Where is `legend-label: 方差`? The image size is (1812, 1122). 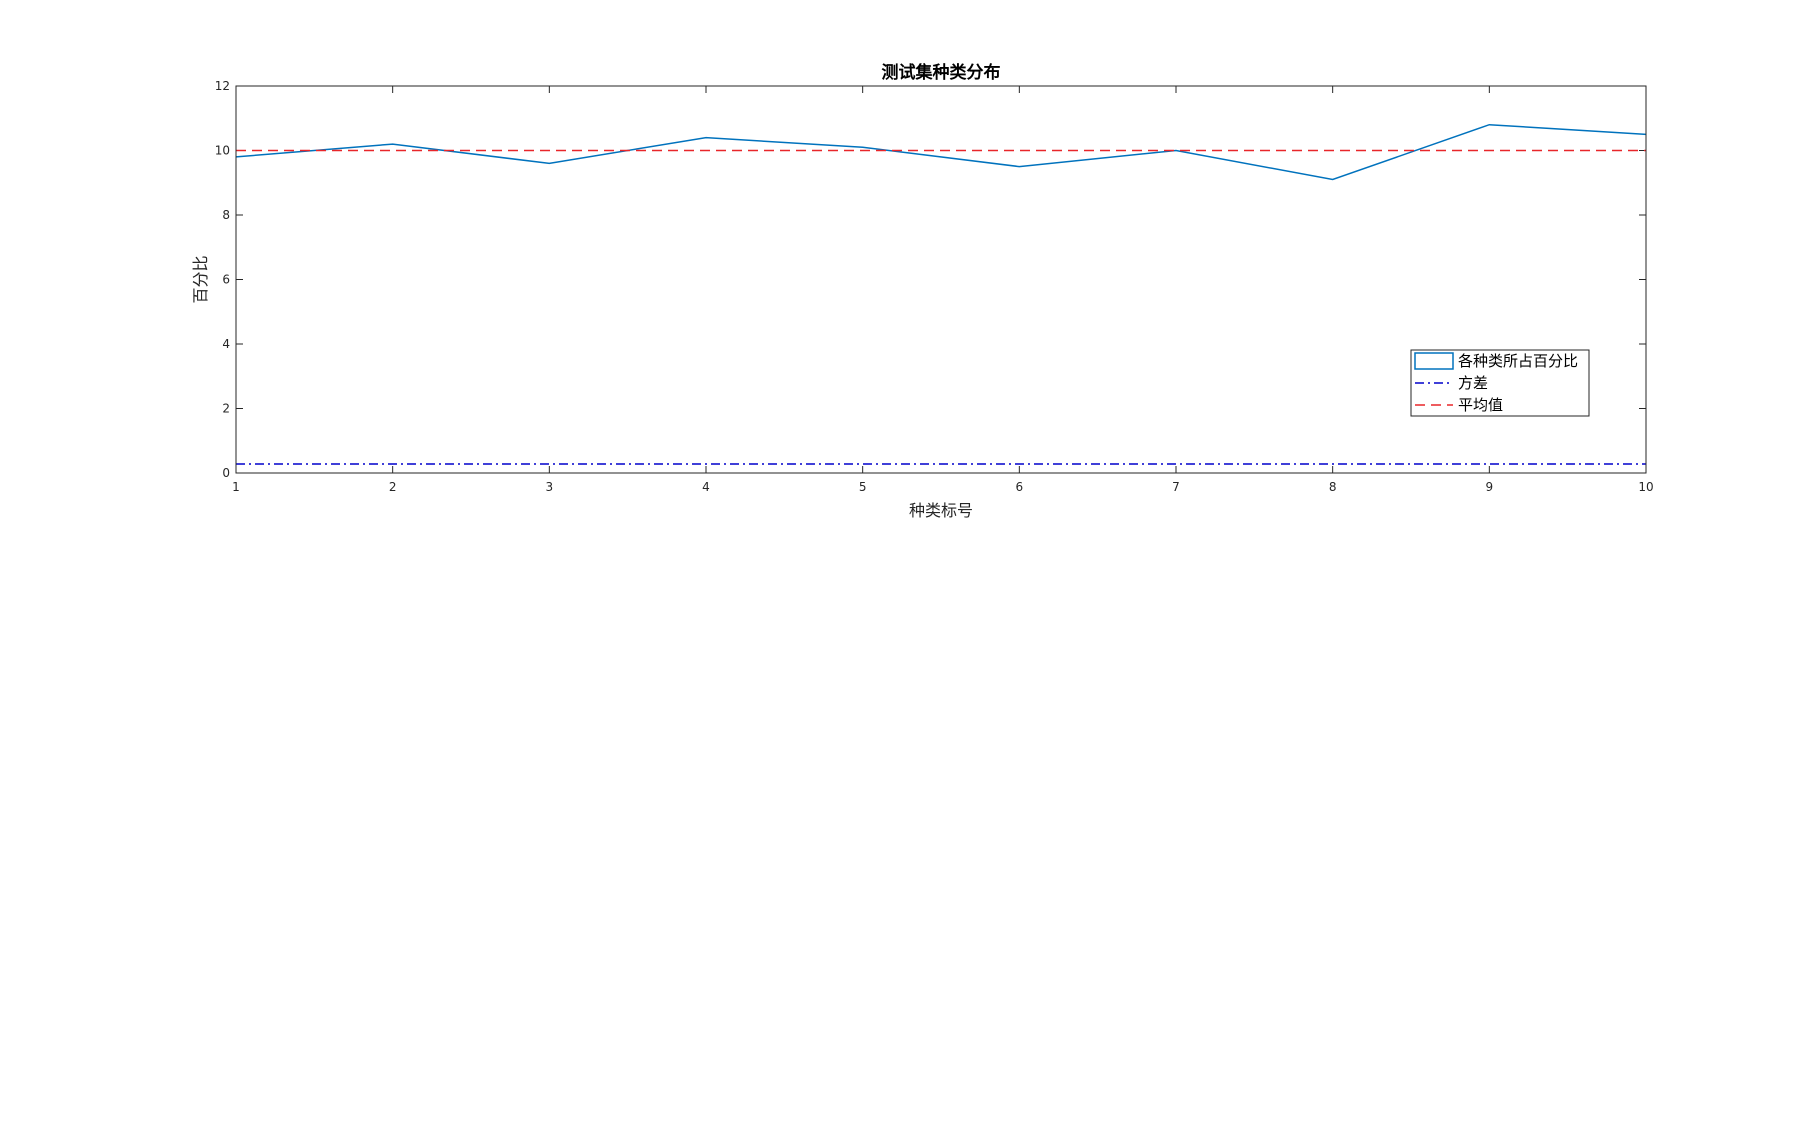
legend-label: 方差 is located at coordinates (1473, 383).